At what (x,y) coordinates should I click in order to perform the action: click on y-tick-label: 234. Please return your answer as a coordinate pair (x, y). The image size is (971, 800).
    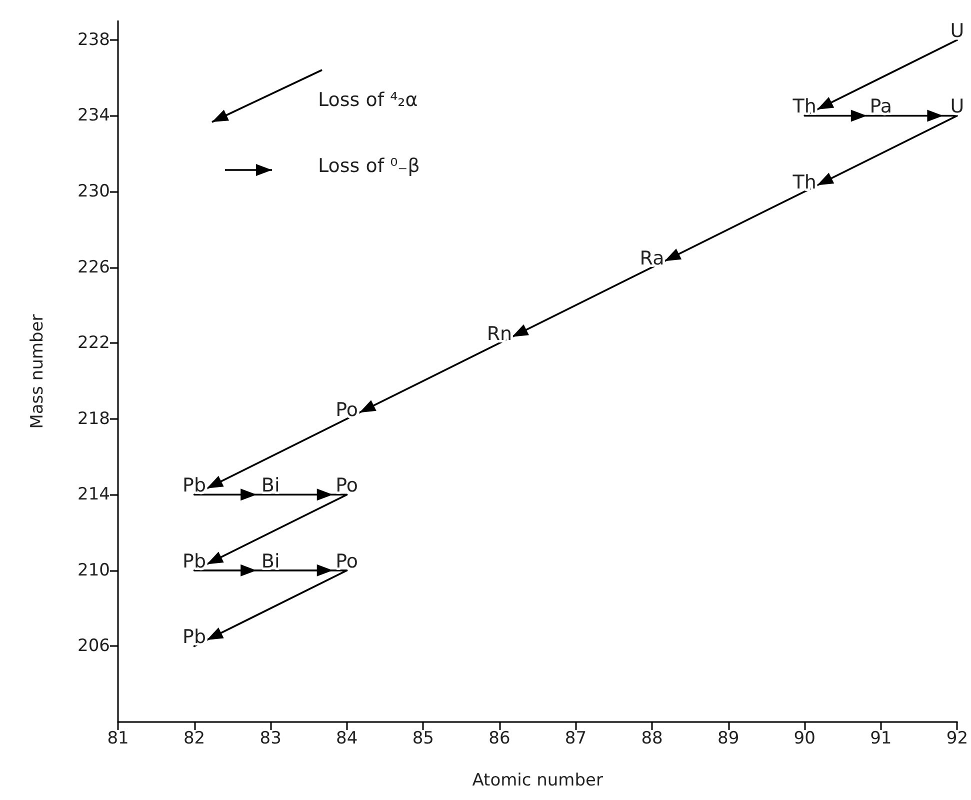
    Looking at the image, I should click on (94, 116).